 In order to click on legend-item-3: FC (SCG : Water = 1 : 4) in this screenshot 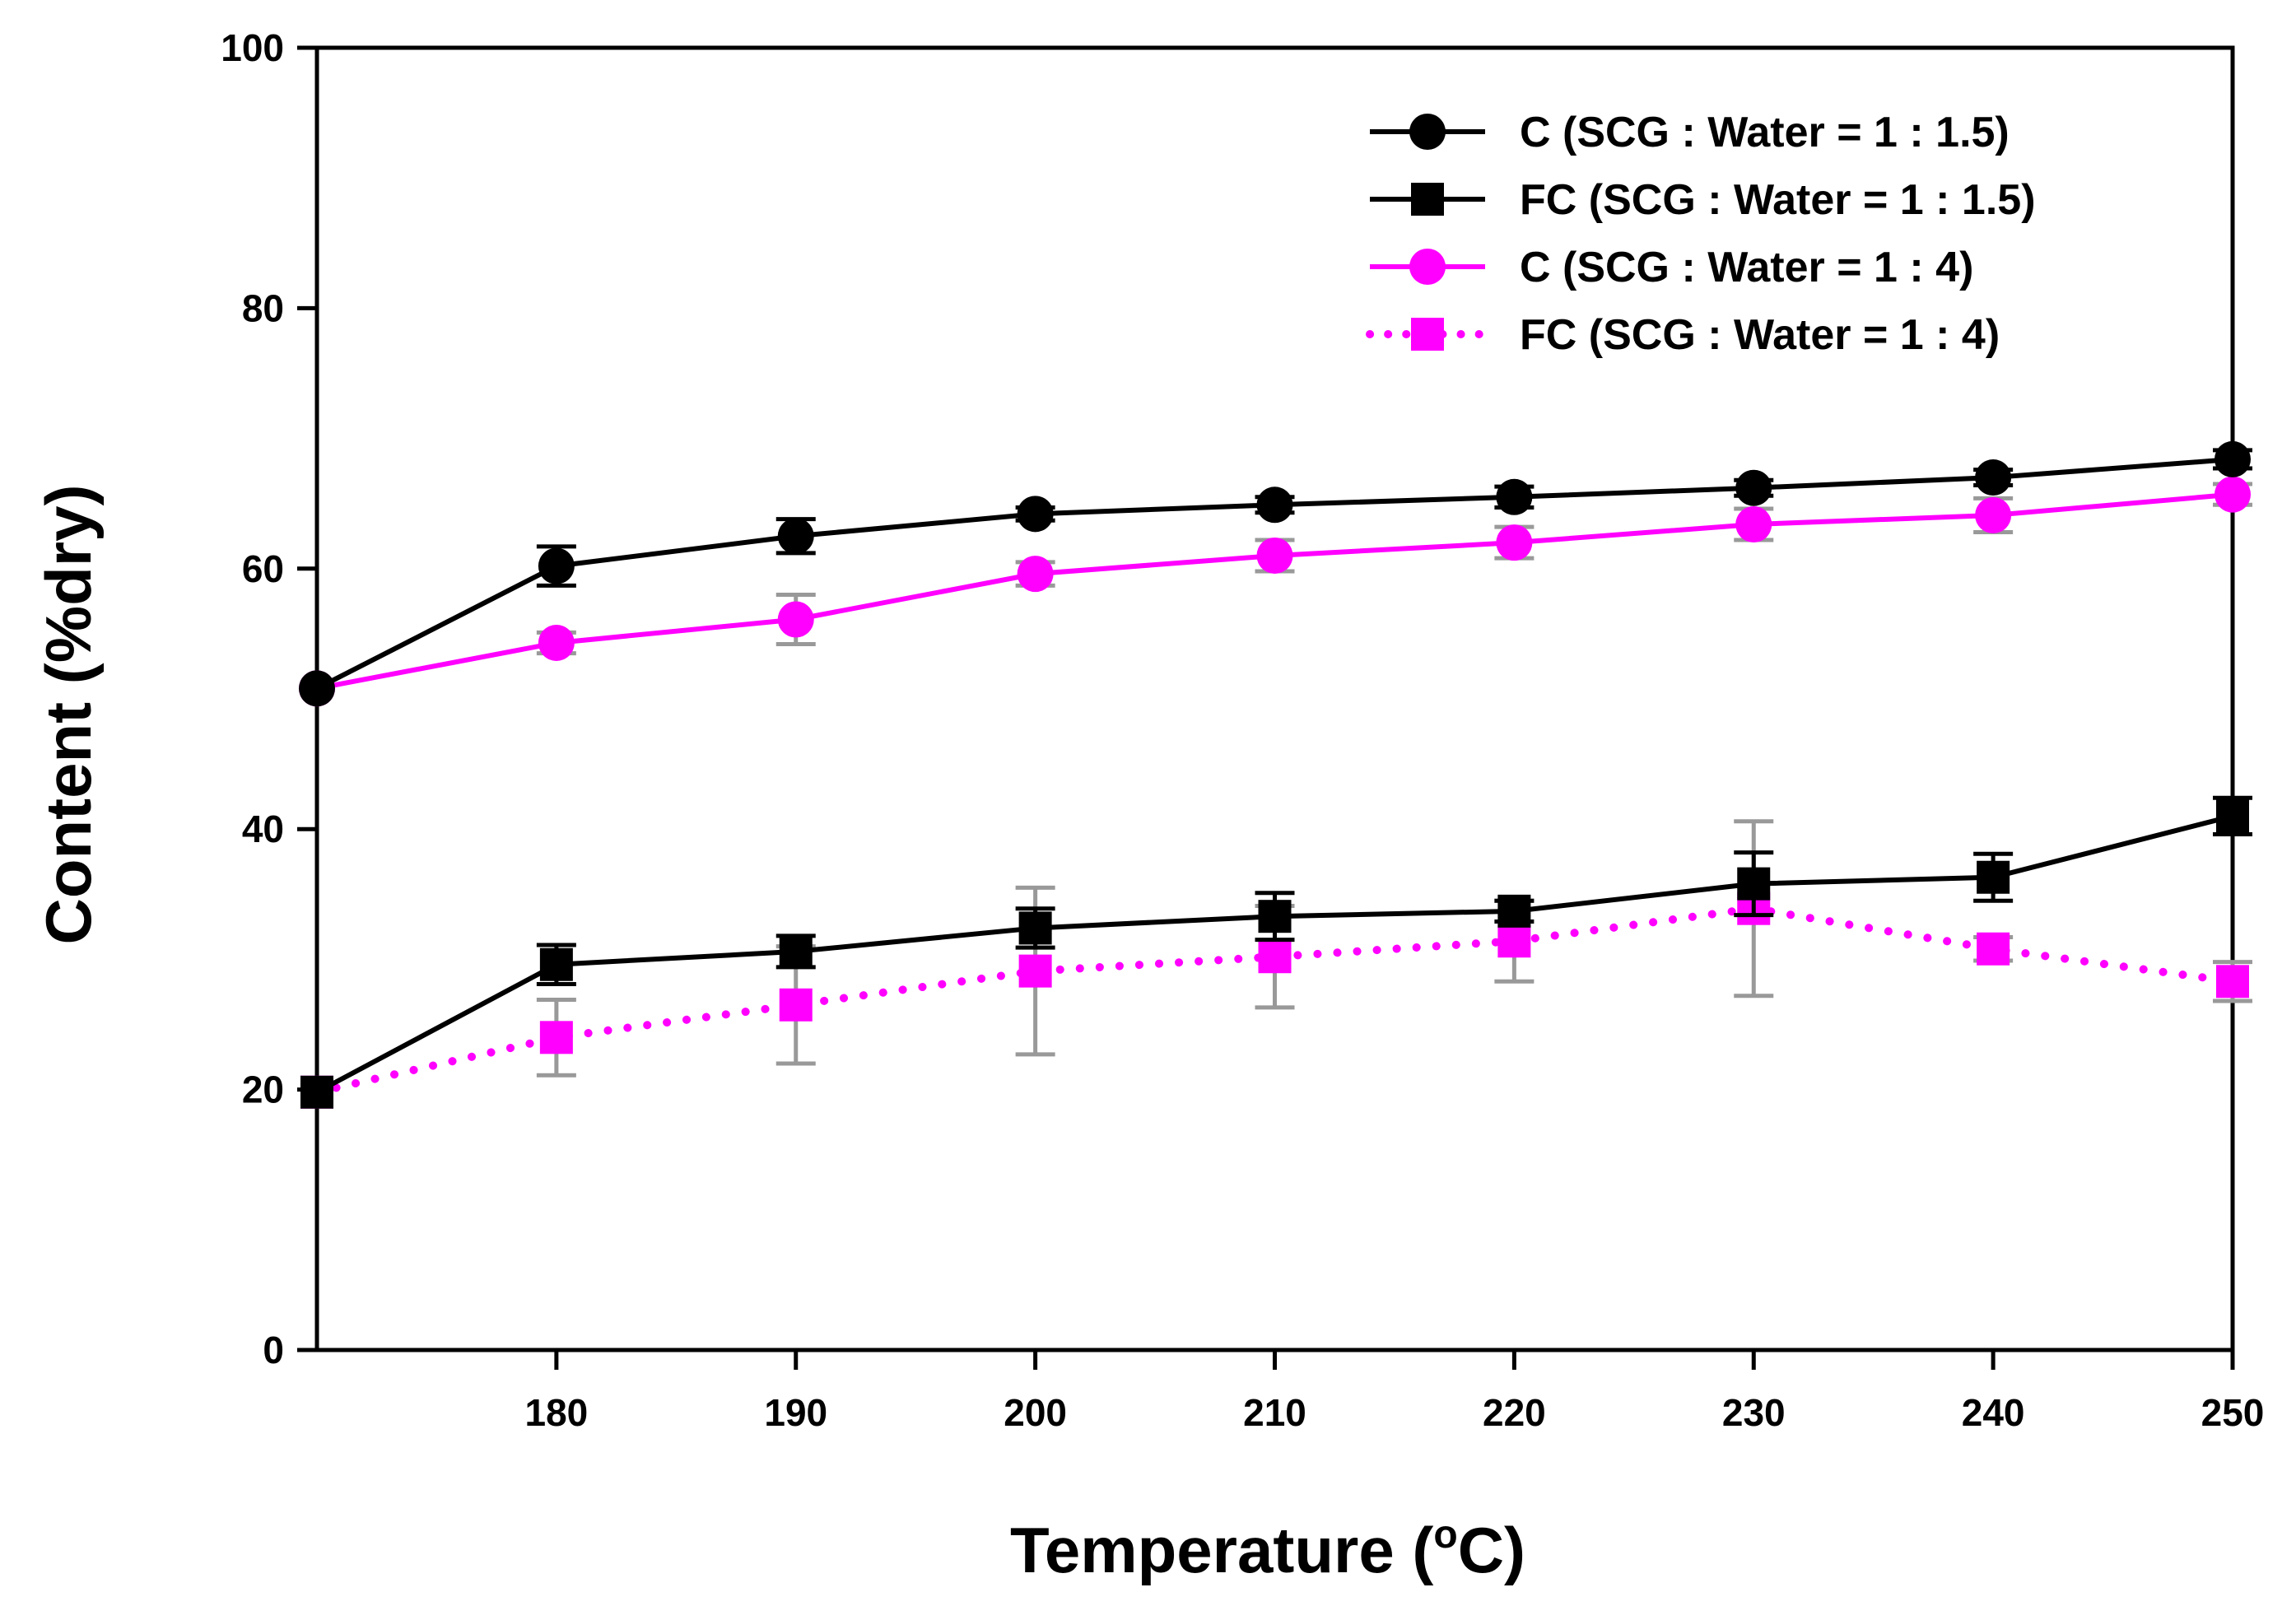, I will do `click(1683, 335)`.